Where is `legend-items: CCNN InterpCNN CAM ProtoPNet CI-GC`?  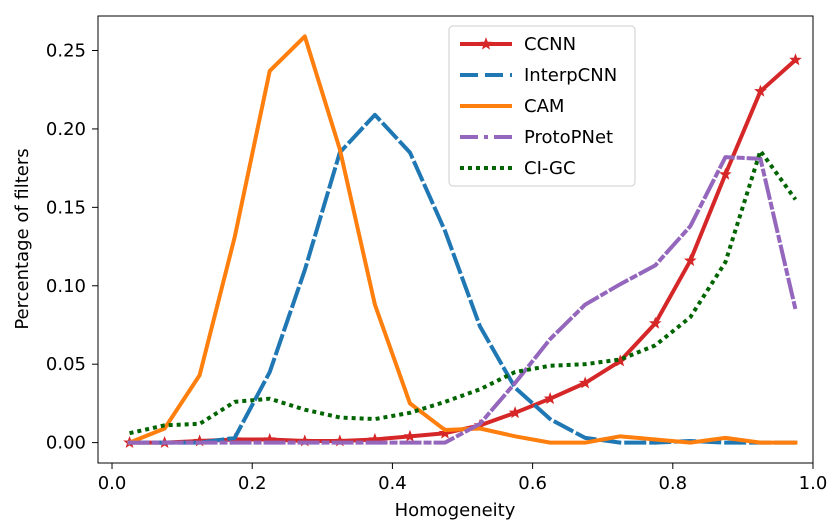 legend-items: CCNN InterpCNN CAM ProtoPNet CI-GC is located at coordinates (538, 106).